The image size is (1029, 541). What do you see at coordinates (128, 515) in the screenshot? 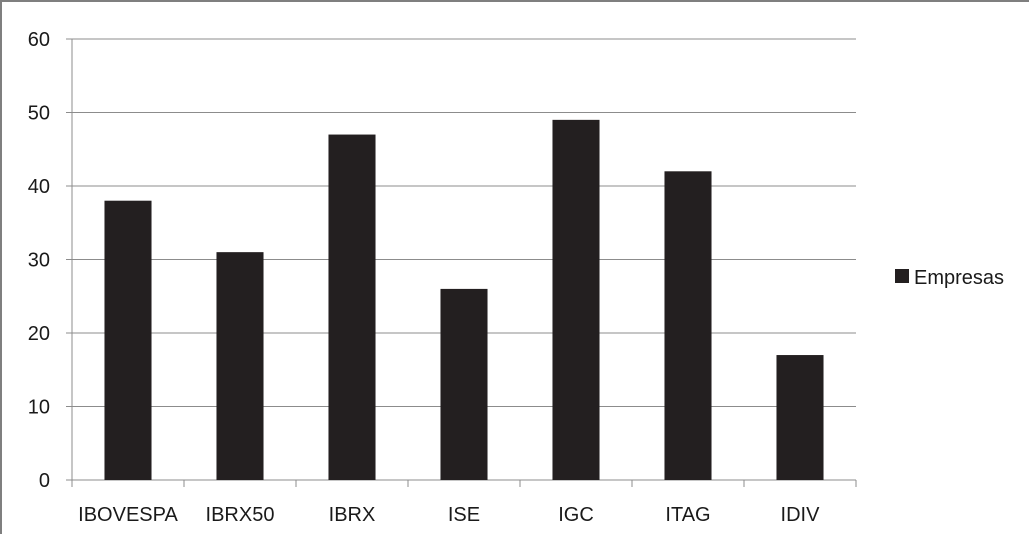
I see `x-tick-label-ibovespa: IBOVESPA` at bounding box center [128, 515].